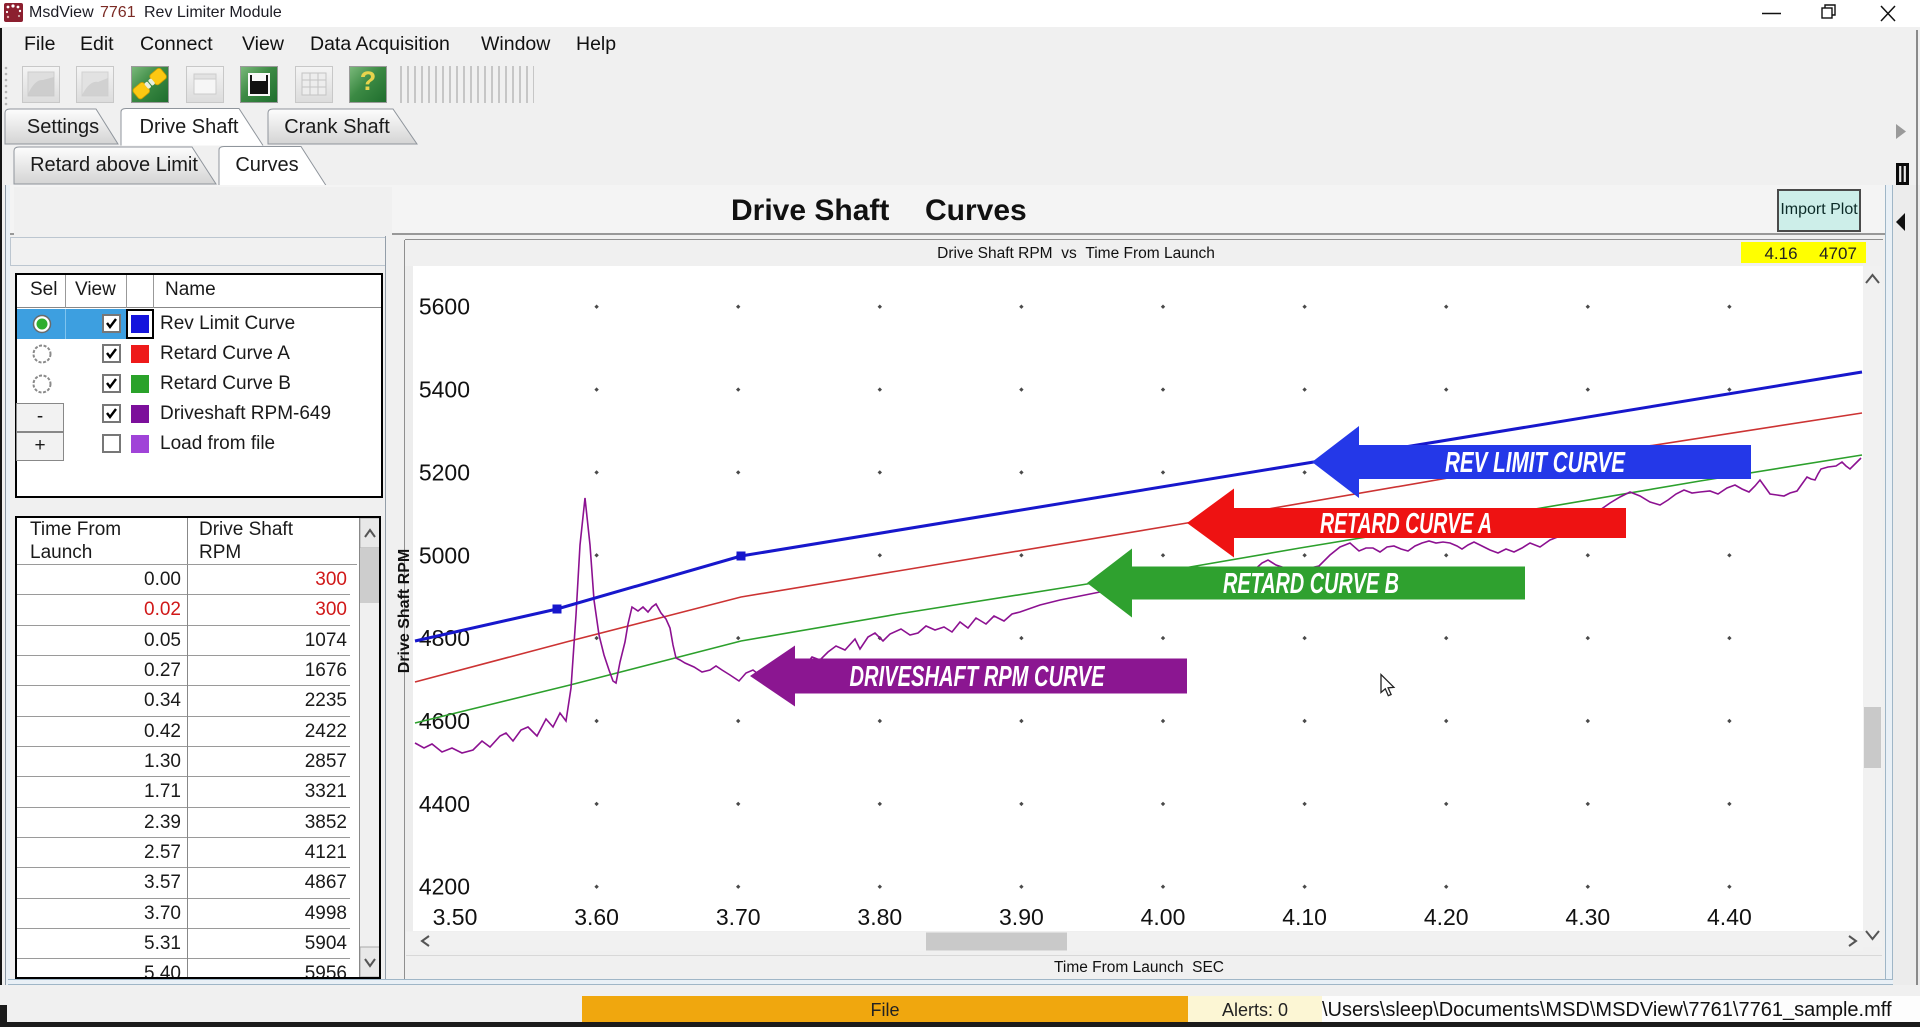 The height and width of the screenshot is (1027, 1920). Describe the element at coordinates (596, 917) in the screenshot. I see `svg-text: 3.60` at that location.